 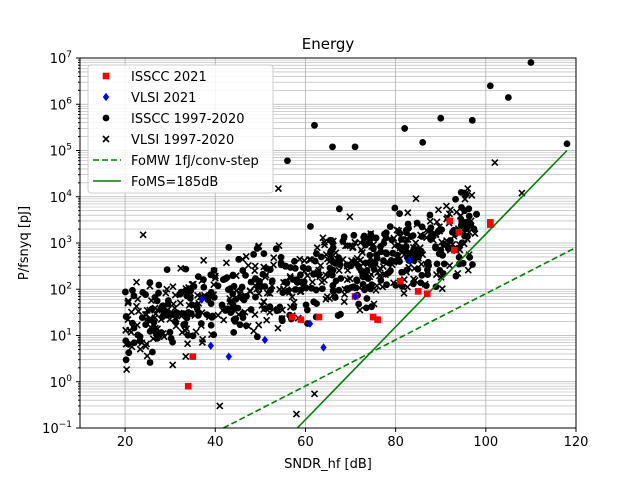 What do you see at coordinates (352, 439) in the screenshot?
I see `x-axis-ticks: 20 40 60 80 100 120` at bounding box center [352, 439].